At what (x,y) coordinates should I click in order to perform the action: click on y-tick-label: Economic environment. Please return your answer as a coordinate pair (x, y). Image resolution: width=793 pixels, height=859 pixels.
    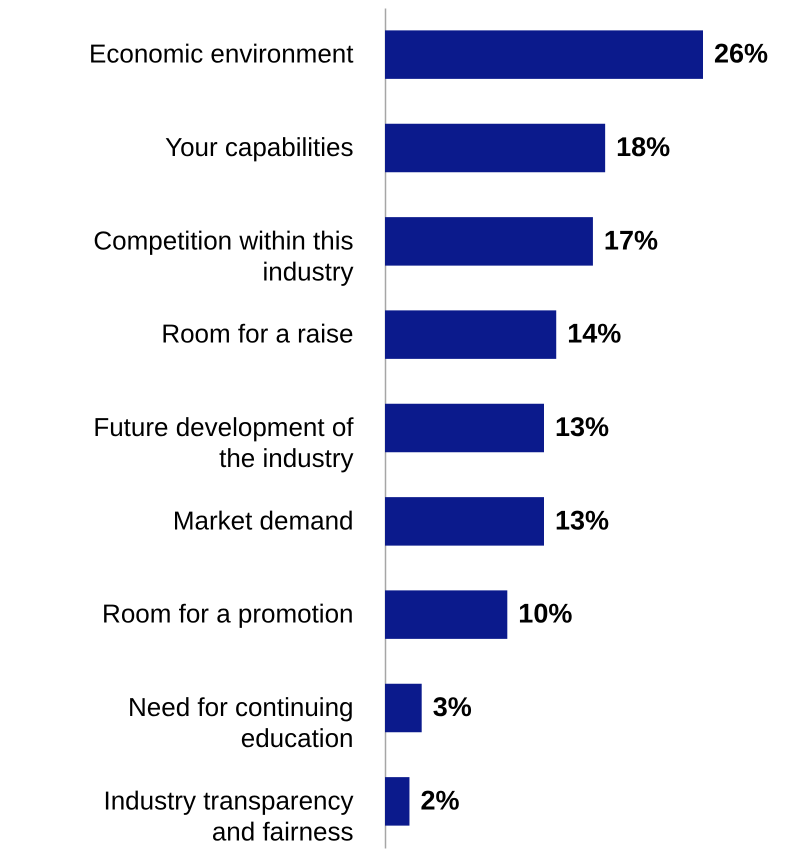
    Looking at the image, I should click on (221, 53).